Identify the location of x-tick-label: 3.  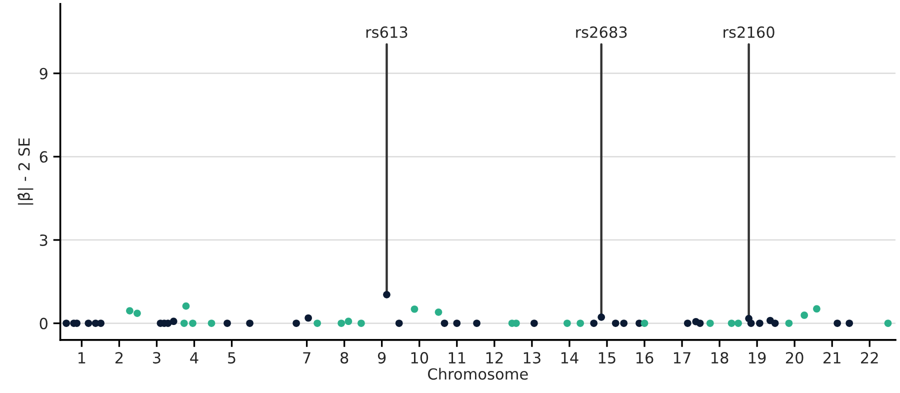
(156, 358).